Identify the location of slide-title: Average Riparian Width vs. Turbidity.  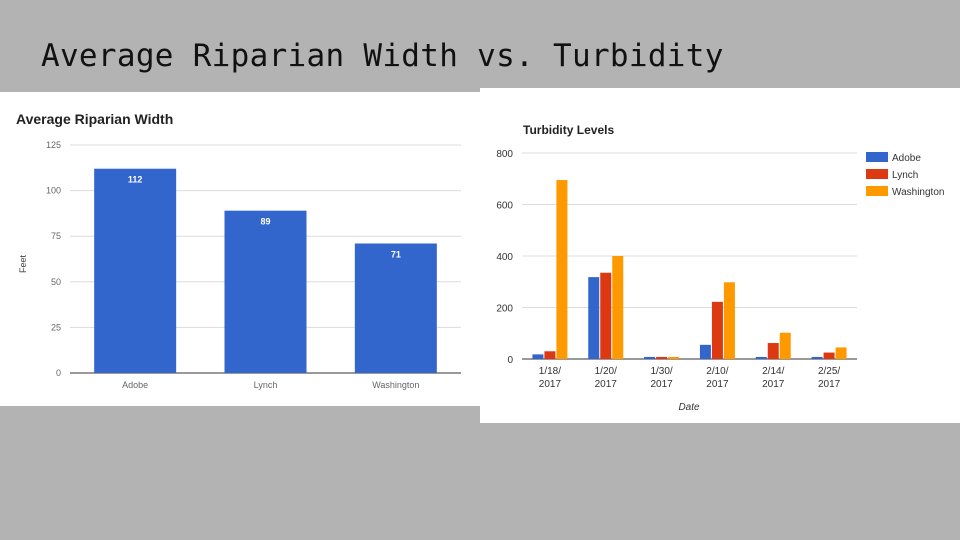
(382, 56).